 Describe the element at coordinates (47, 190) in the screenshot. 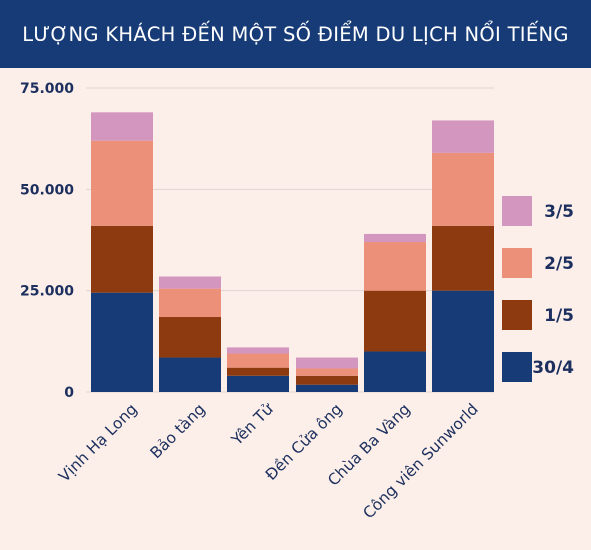

I see `y-tick-label: 50.000` at that location.